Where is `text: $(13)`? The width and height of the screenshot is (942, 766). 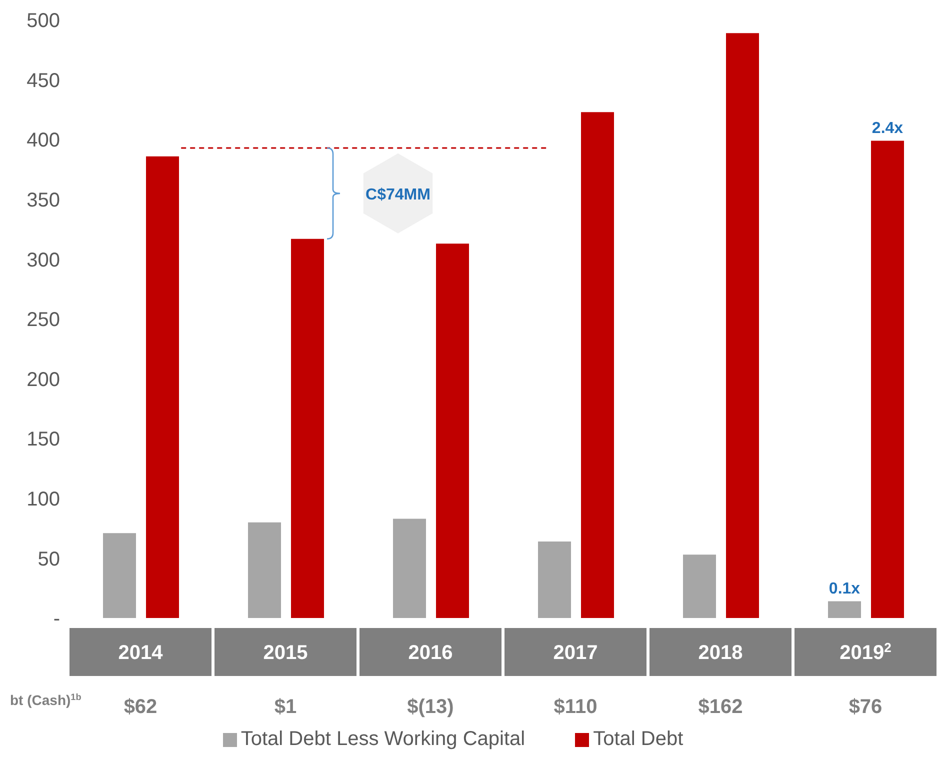
text: $(13) is located at coordinates (430, 707).